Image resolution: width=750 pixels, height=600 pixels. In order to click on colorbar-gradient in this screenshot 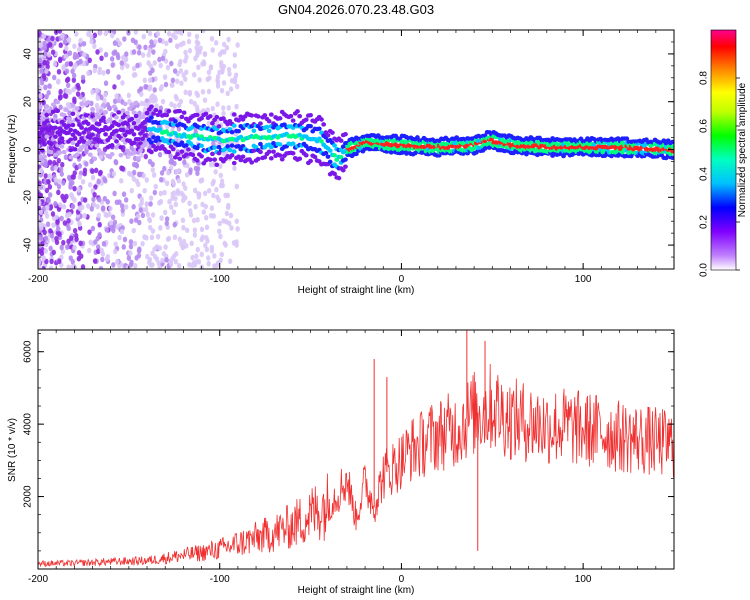, I will do `click(723, 150)`.